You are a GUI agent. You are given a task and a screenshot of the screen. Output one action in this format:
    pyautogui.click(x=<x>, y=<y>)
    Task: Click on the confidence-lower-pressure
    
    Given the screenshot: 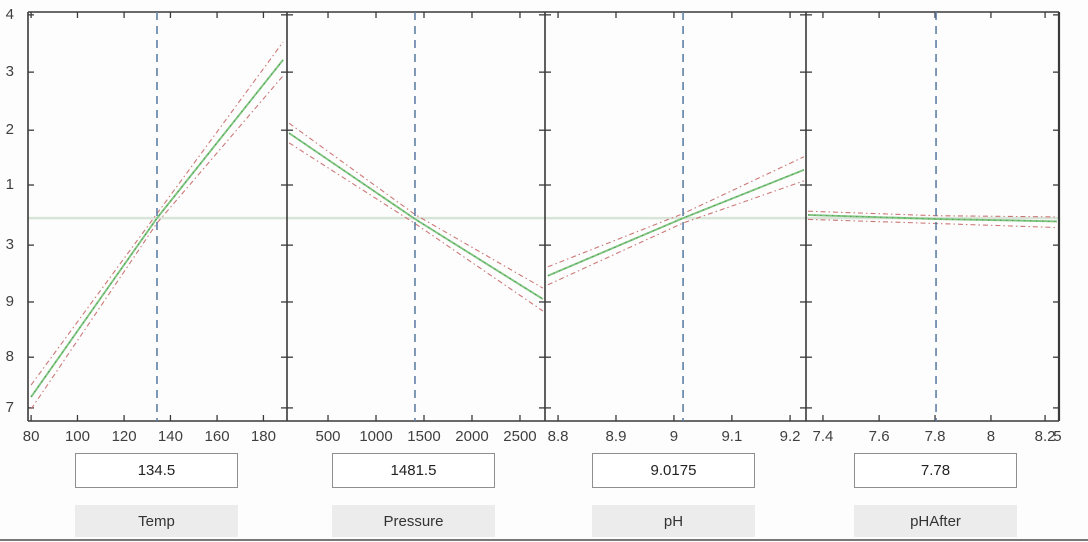 What is the action you would take?
    pyautogui.click(x=416, y=227)
    